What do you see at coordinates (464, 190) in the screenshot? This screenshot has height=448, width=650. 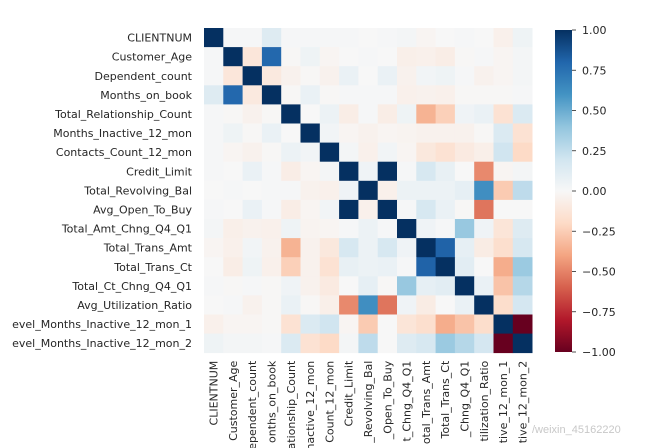 I see `heatmap-cell-r8-c13` at bounding box center [464, 190].